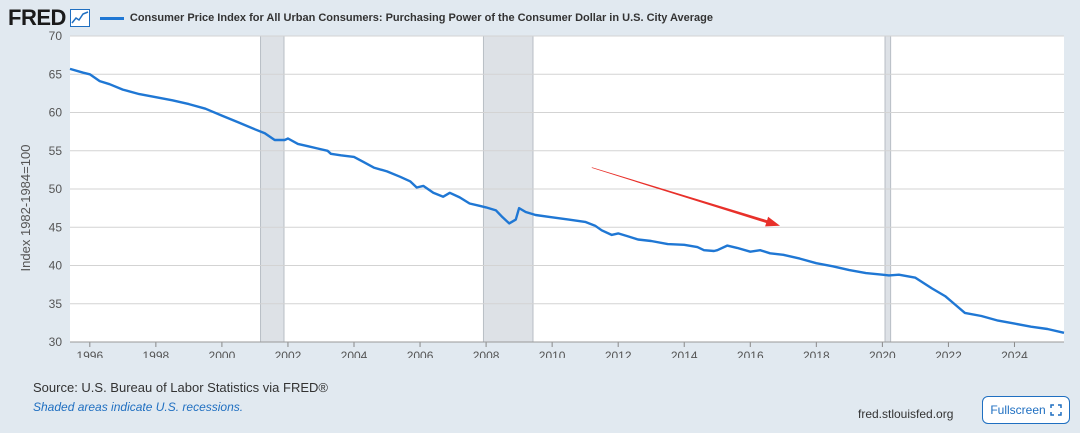 The width and height of the screenshot is (1080, 433). I want to click on fred-logo: FRED, so click(37, 17).